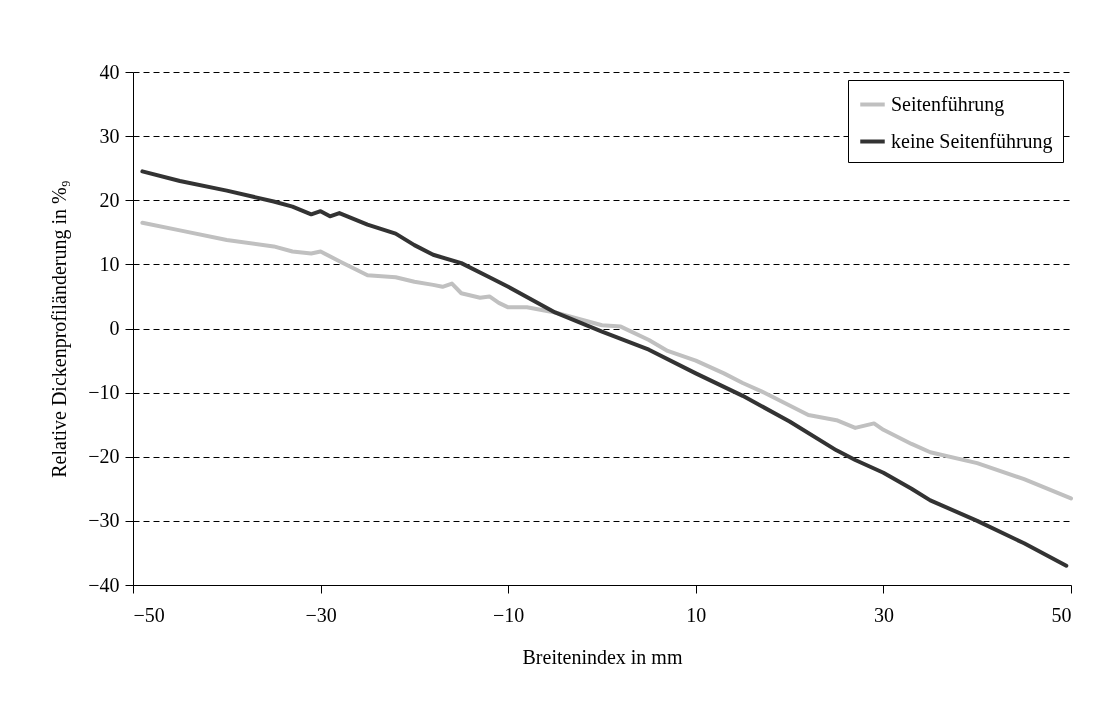  What do you see at coordinates (948, 104) in the screenshot?
I see `legend-label: Seitenführung` at bounding box center [948, 104].